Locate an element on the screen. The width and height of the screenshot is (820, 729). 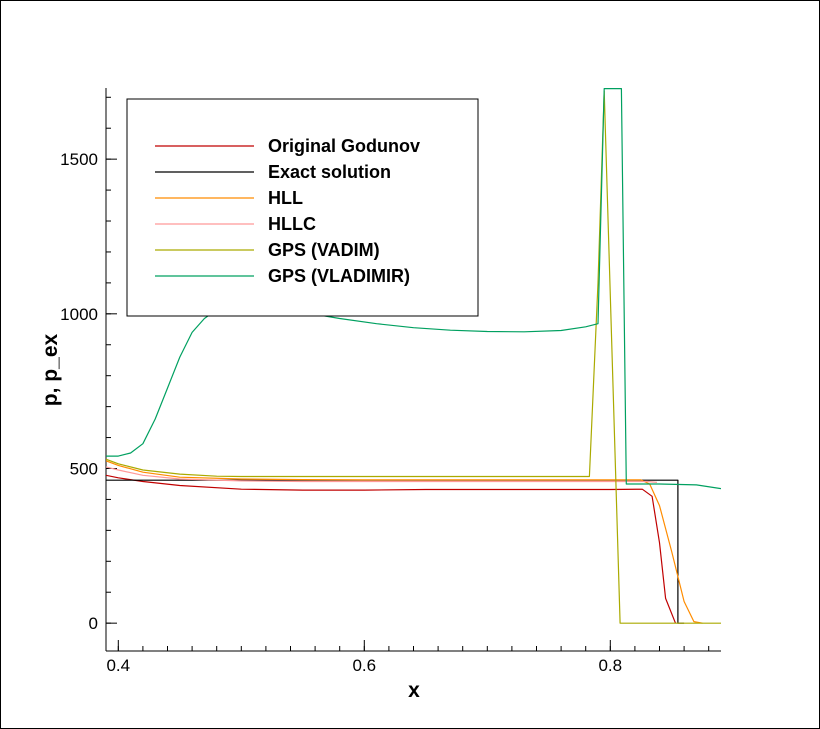
legend-label: GPS (VLADIMIR) is located at coordinates (339, 276).